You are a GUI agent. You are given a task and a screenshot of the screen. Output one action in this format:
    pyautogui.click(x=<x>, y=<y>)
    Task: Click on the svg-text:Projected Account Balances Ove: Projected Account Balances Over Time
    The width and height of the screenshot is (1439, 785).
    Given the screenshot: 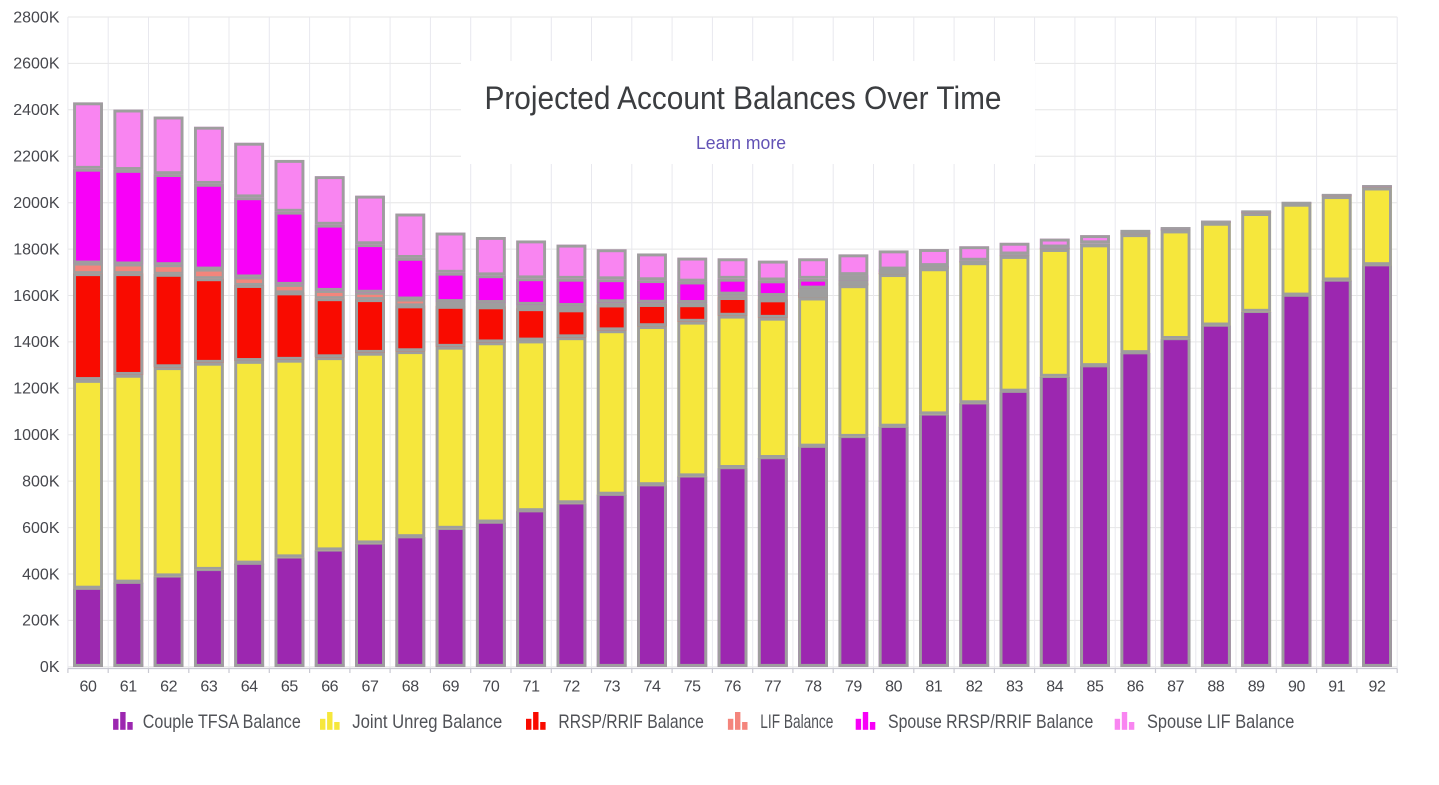 What is the action you would take?
    pyautogui.click(x=743, y=98)
    